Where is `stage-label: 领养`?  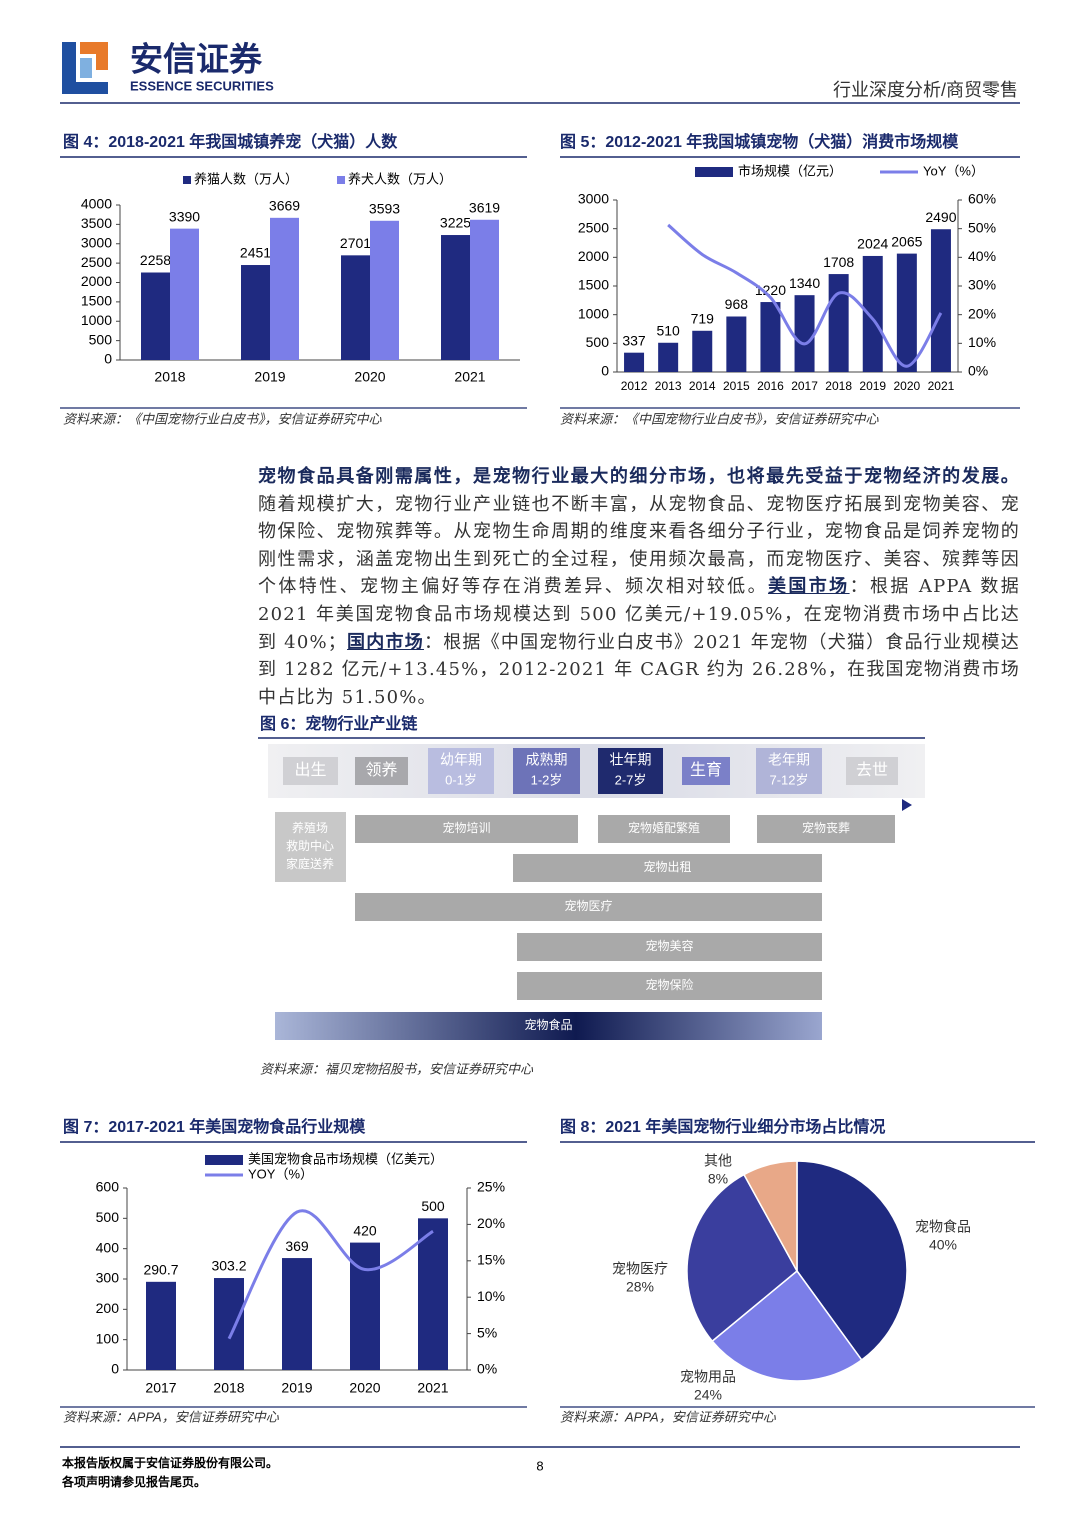 stage-label: 领养 is located at coordinates (381, 770).